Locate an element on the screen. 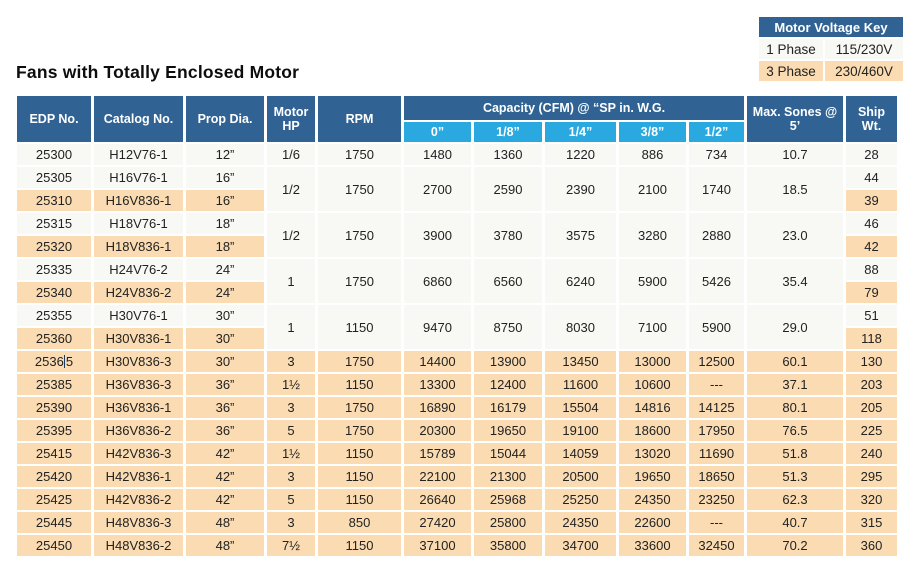 This screenshot has width=914, height=576. cell-ship-wt: 46 is located at coordinates (871, 223).